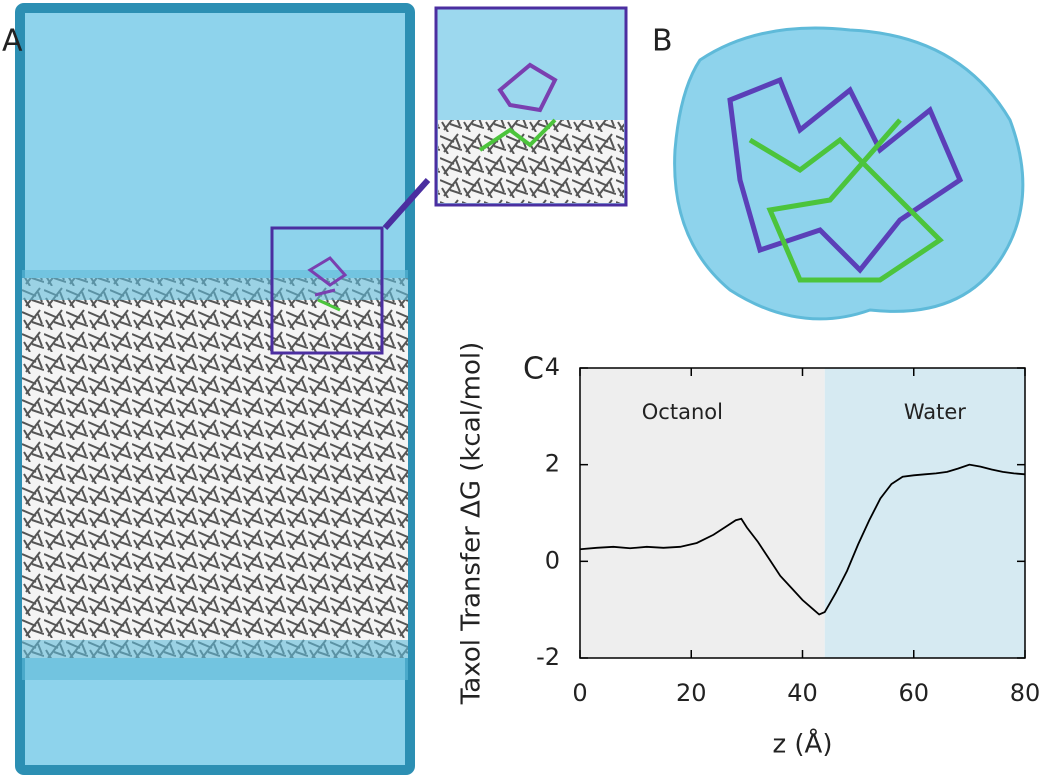 This screenshot has width=1050, height=782. What do you see at coordinates (802, 539) in the screenshot?
I see `line` at bounding box center [802, 539].